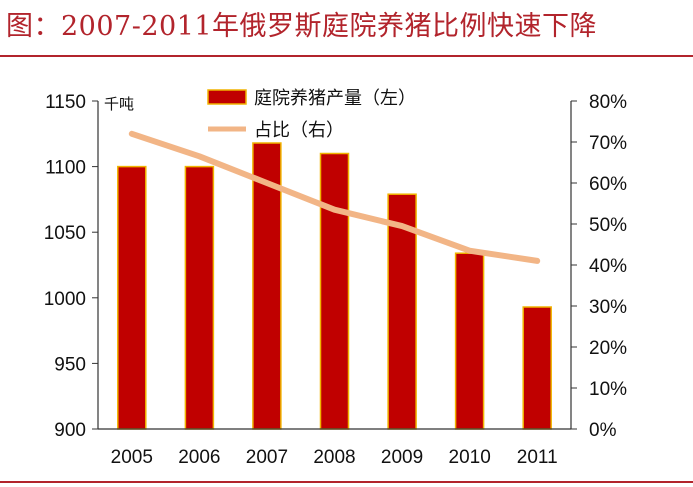 The image size is (693, 487). I want to click on legend: 庭院养猪产量（左） 占比（右）, so click(311, 114).